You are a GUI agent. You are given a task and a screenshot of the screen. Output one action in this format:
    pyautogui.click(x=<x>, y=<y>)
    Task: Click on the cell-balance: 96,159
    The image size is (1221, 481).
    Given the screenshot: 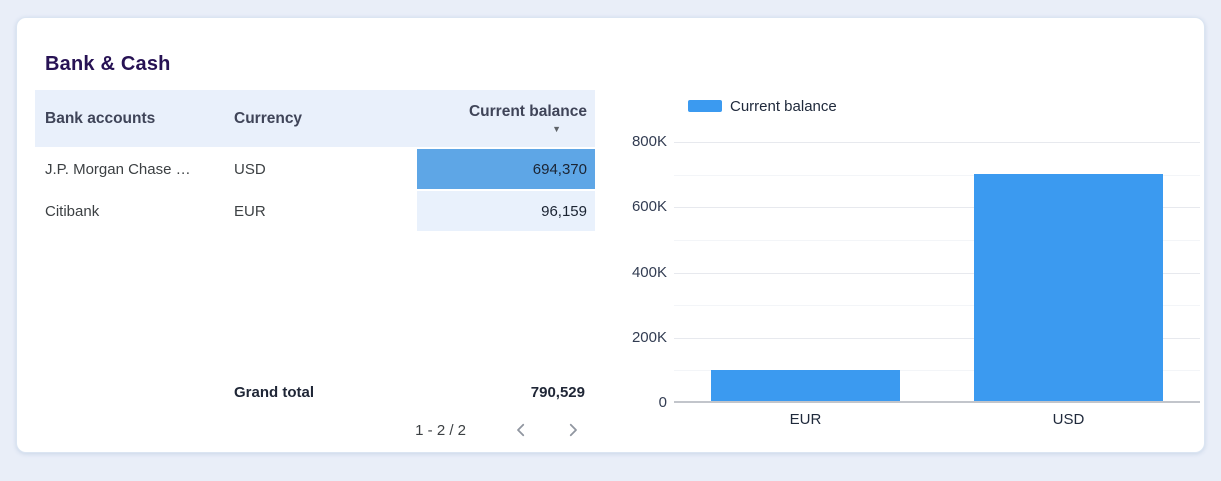 What is the action you would take?
    pyautogui.click(x=506, y=211)
    